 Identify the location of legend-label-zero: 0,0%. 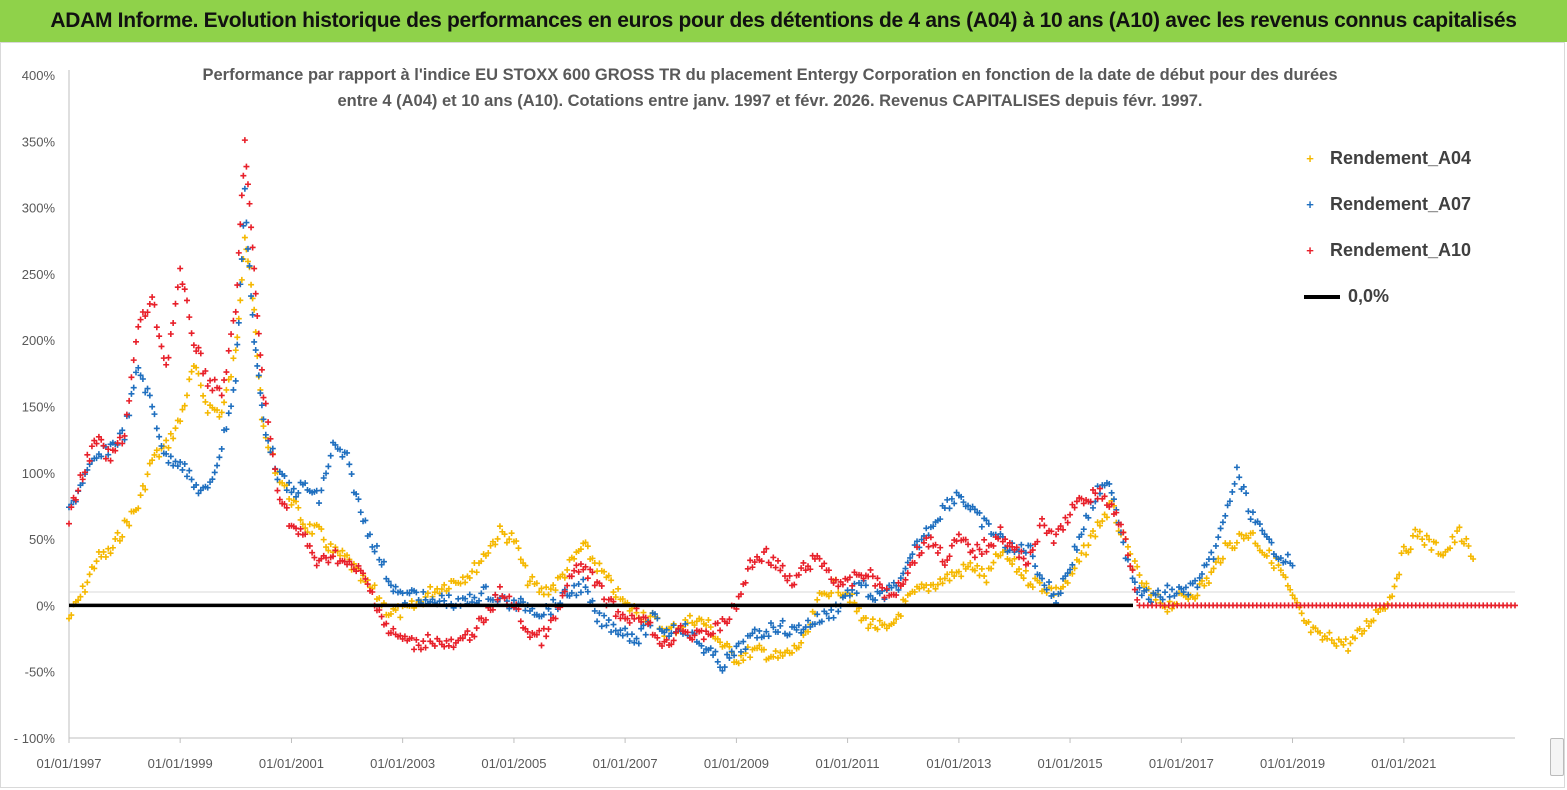
(1369, 296).